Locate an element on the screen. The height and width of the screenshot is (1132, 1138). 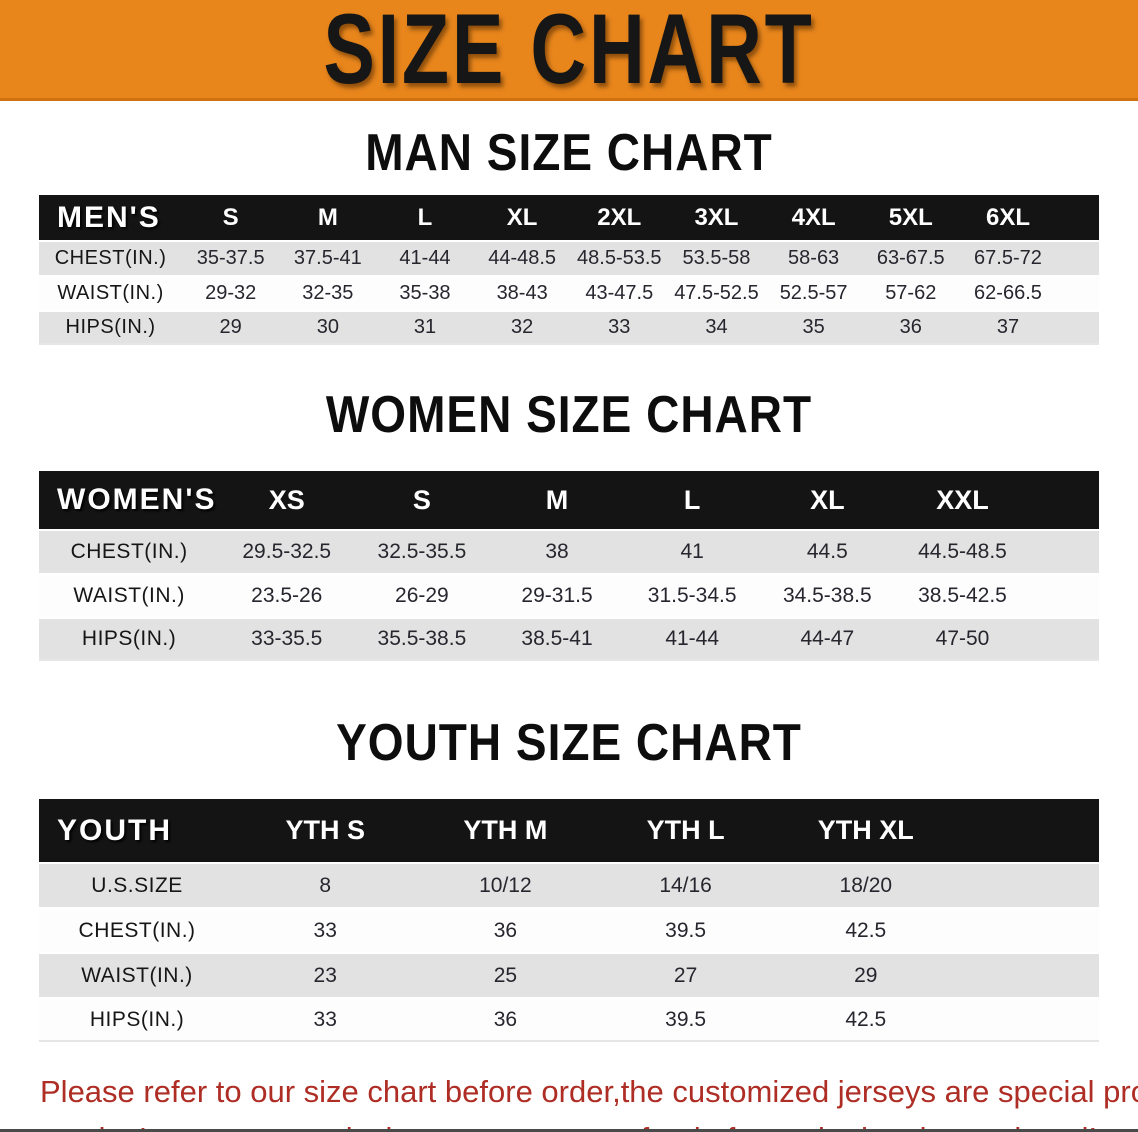
table-corner-label: WOMEN'S is located at coordinates (129, 500).